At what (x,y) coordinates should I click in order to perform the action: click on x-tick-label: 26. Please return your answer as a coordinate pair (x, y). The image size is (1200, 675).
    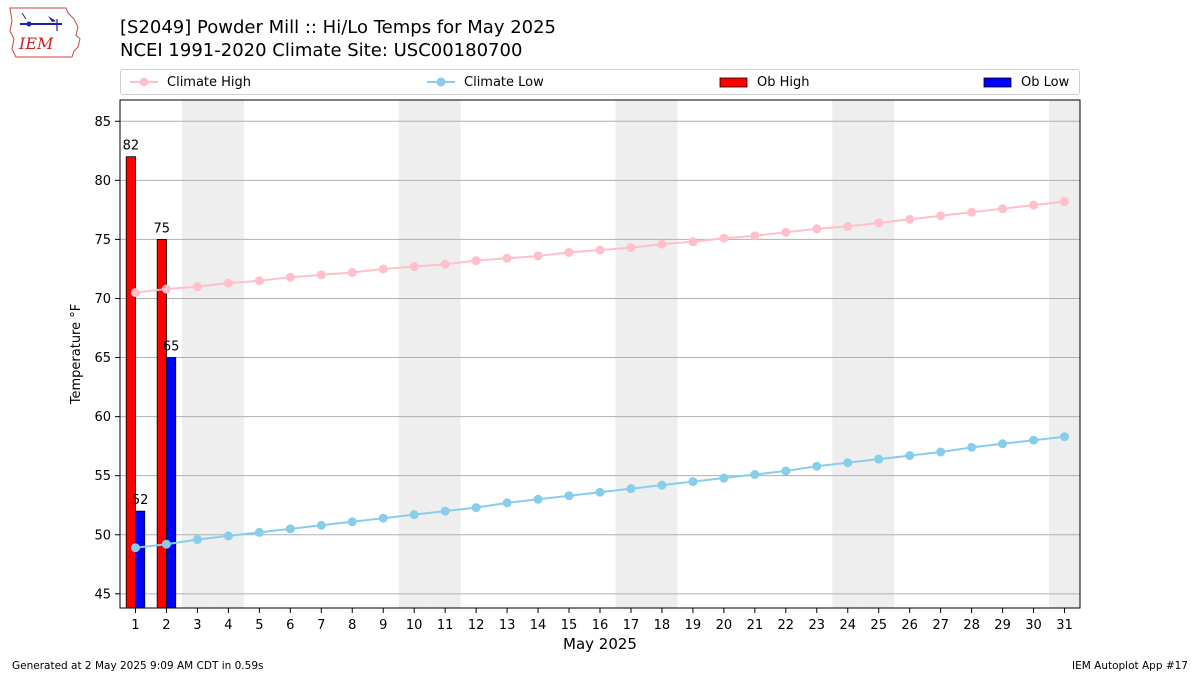
    Looking at the image, I should click on (909, 625).